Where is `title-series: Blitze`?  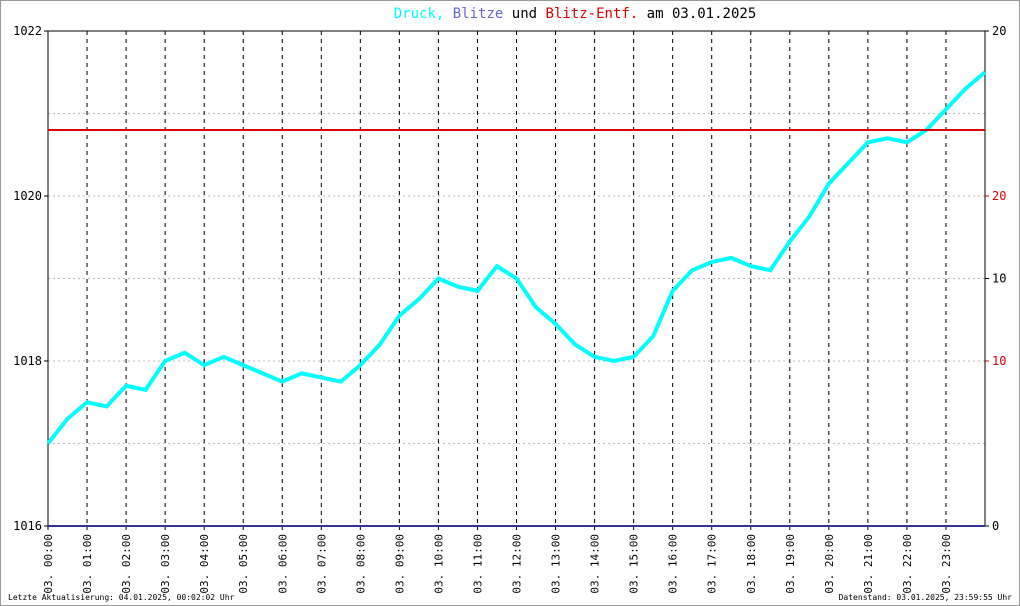 title-series: Blitze is located at coordinates (478, 14).